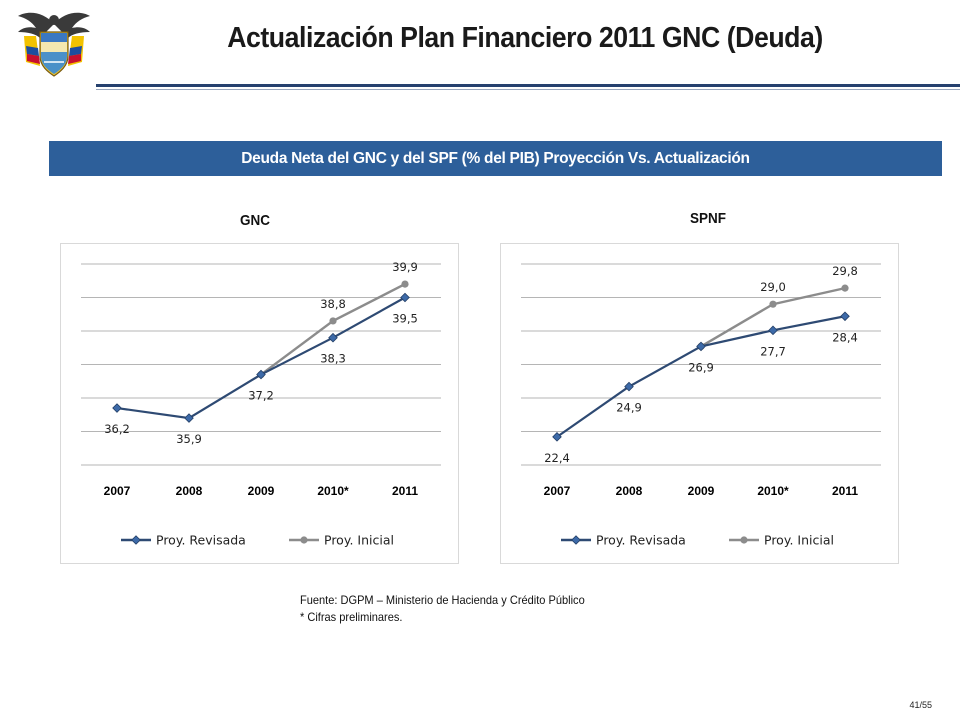  I want to click on gnc-panel-title: GNC, so click(255, 220).